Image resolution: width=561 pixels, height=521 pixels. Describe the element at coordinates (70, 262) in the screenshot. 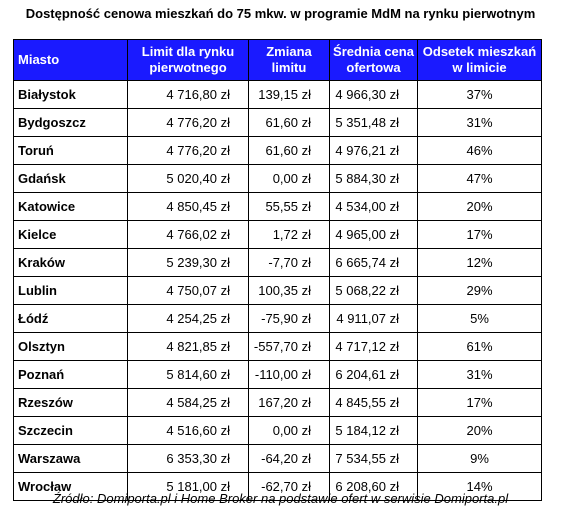

I see `cell-city: Kraków` at that location.